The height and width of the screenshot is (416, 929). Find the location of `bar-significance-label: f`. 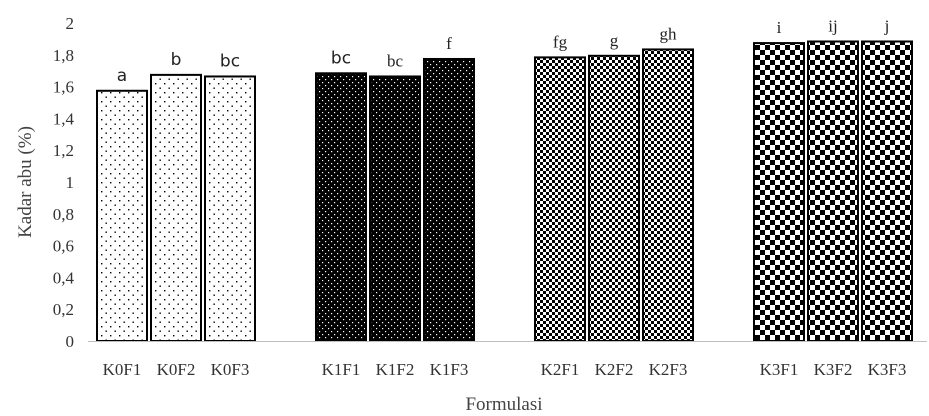

bar-significance-label: f is located at coordinates (449, 43).